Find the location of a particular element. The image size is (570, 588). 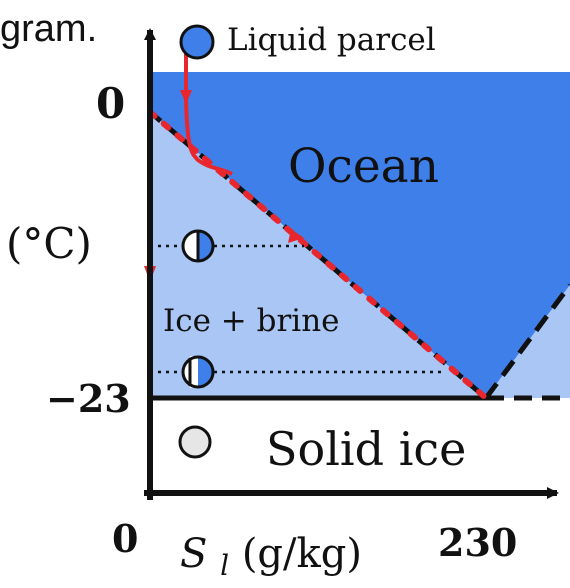

right-phase-boundary is located at coordinates (526, 341).